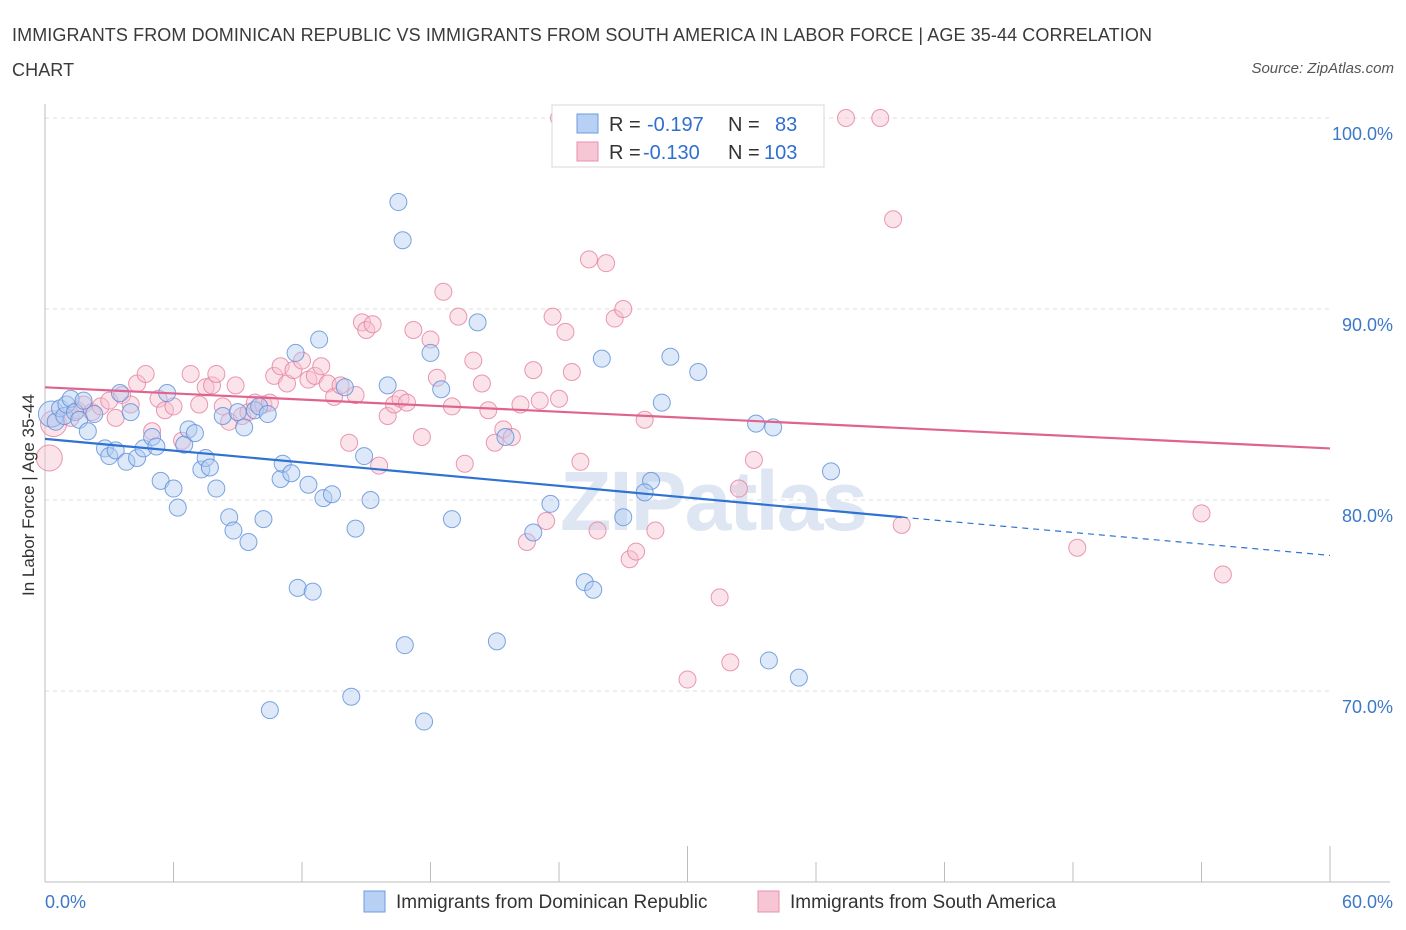 The image size is (1406, 930). Describe the element at coordinates (473, 478) in the screenshot. I see `dominican-trendline` at that location.